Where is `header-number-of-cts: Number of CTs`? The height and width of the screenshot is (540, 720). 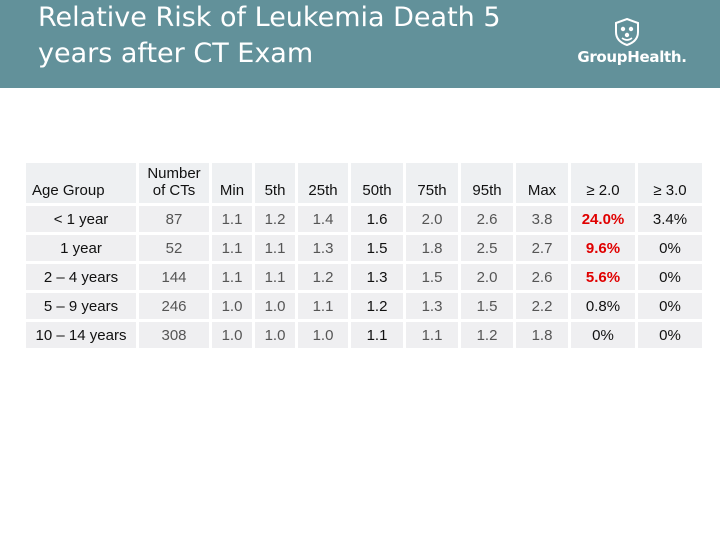 header-number-of-cts: Number of CTs is located at coordinates (174, 183).